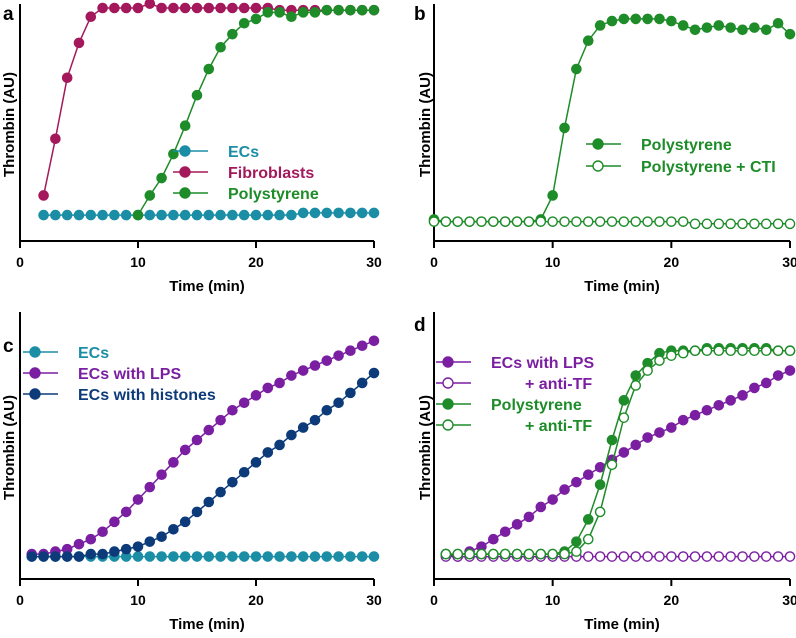 This screenshot has width=796, height=638. Describe the element at coordinates (374, 262) in the screenshot. I see `x-tick-label: 30` at that location.